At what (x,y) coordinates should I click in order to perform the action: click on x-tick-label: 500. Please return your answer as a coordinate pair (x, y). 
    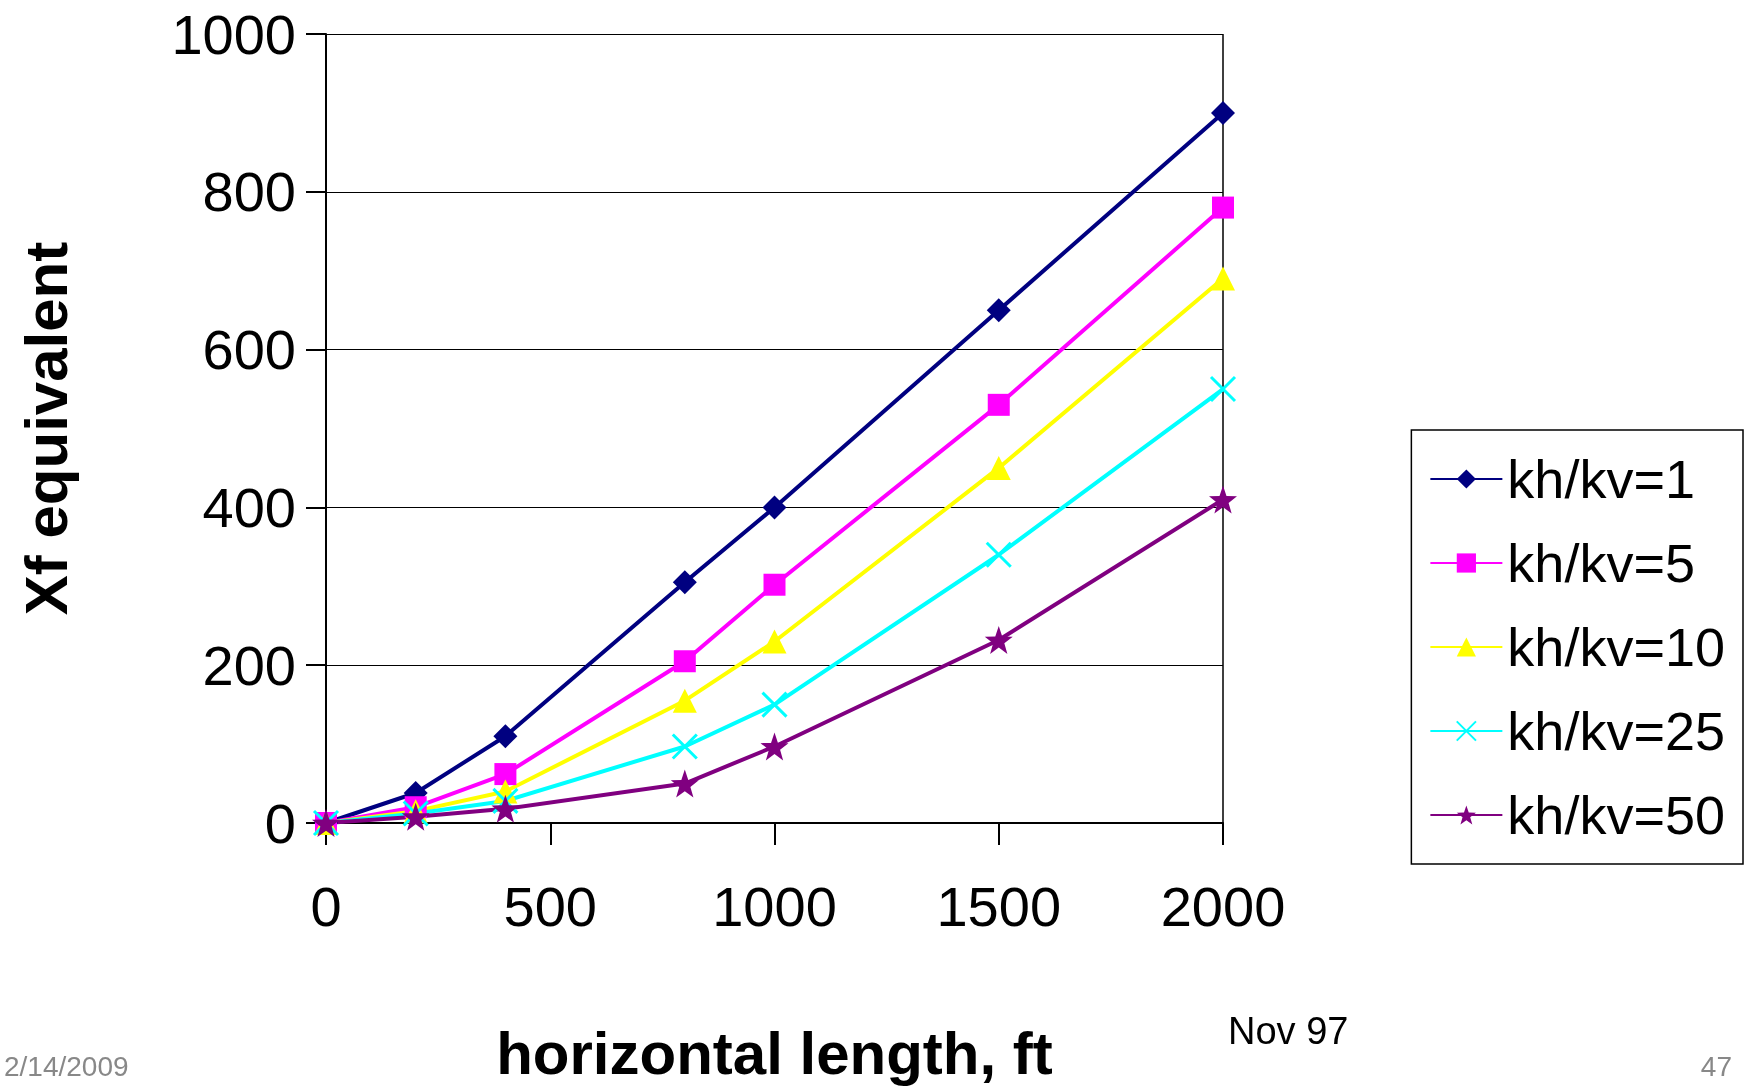
    Looking at the image, I should click on (550, 906).